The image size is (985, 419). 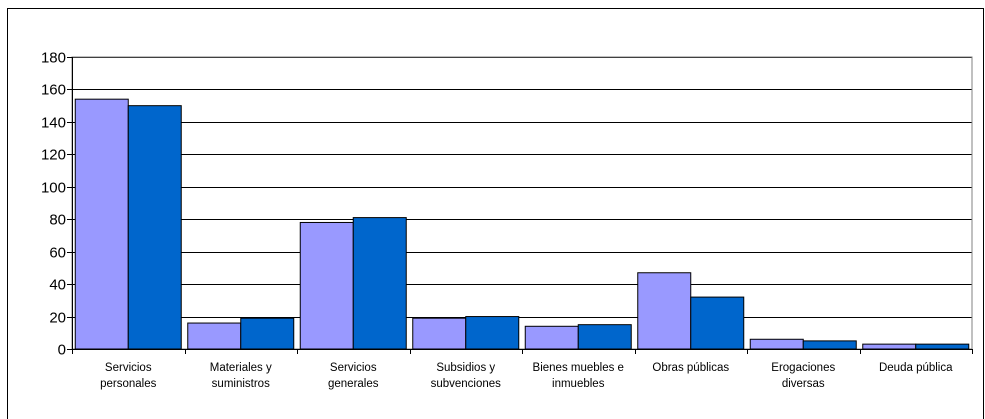 What do you see at coordinates (128, 376) in the screenshot?
I see `x-category-label: Servicios personales` at bounding box center [128, 376].